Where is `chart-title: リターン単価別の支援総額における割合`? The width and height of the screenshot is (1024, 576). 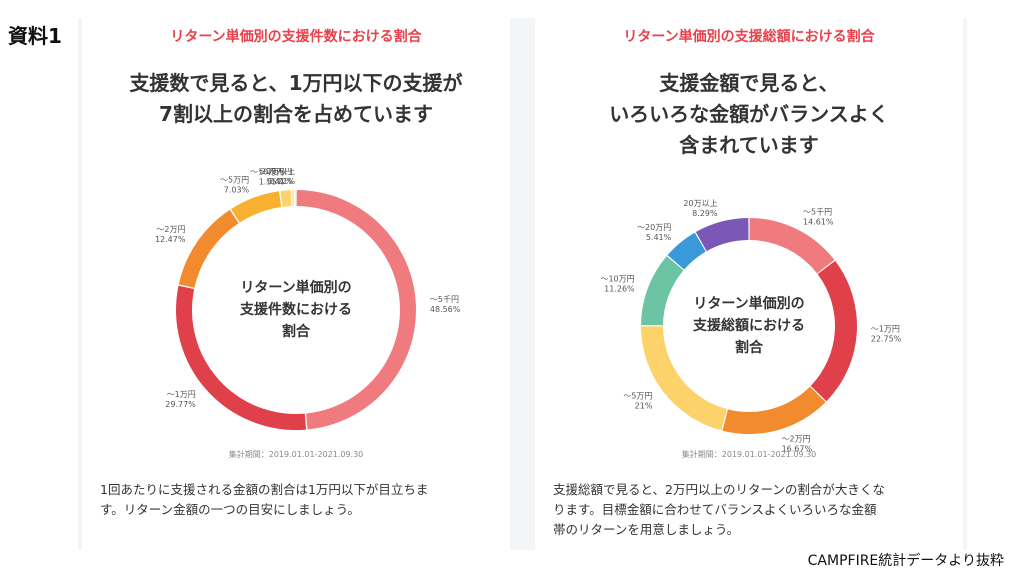
chart-title: リターン単価別の支援総額における割合 is located at coordinates (749, 37).